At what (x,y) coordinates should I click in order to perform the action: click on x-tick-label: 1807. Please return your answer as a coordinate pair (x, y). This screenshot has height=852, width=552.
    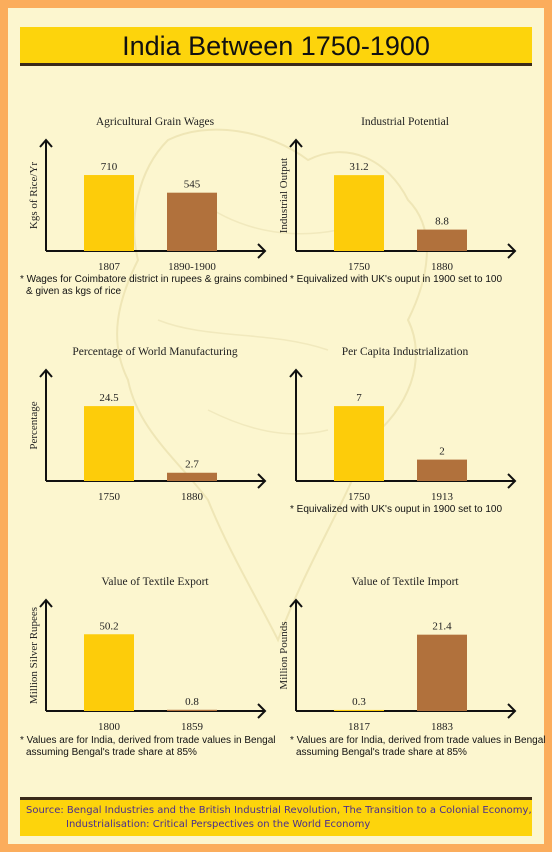
    Looking at the image, I should click on (109, 267).